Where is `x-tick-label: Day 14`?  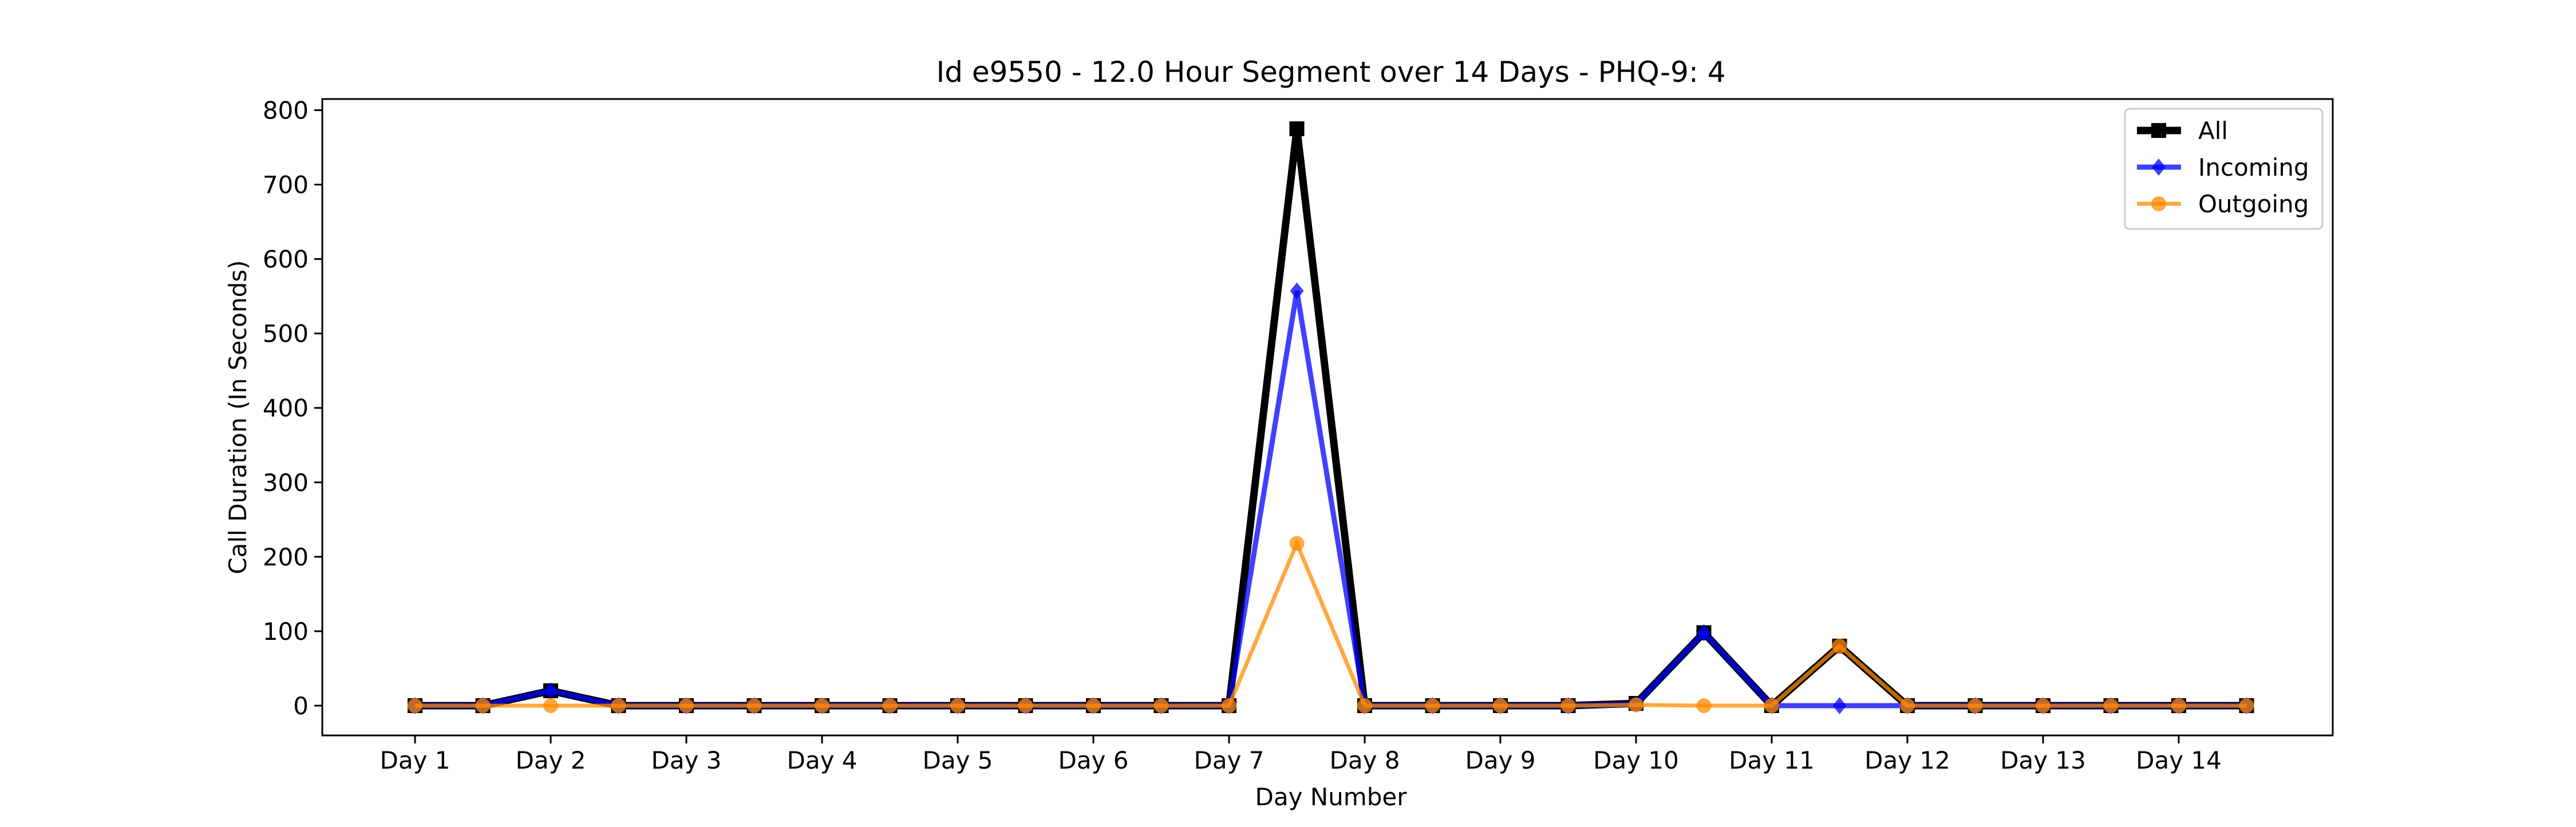
x-tick-label: Day 14 is located at coordinates (2179, 760).